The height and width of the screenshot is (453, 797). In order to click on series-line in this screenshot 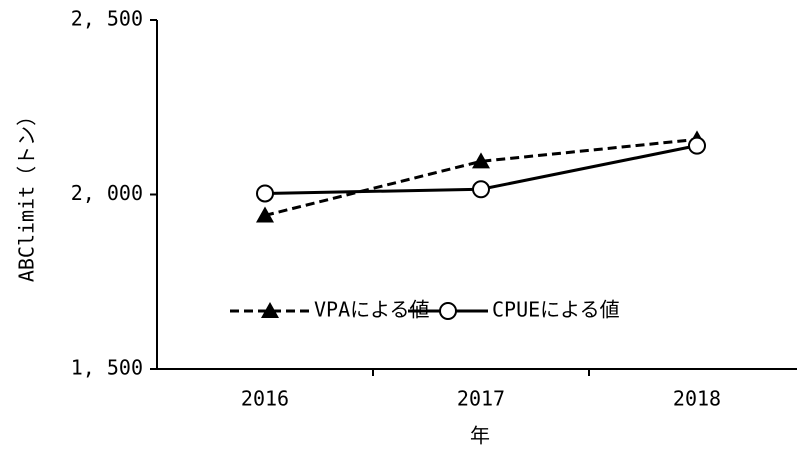, I will do `click(481, 177)`.